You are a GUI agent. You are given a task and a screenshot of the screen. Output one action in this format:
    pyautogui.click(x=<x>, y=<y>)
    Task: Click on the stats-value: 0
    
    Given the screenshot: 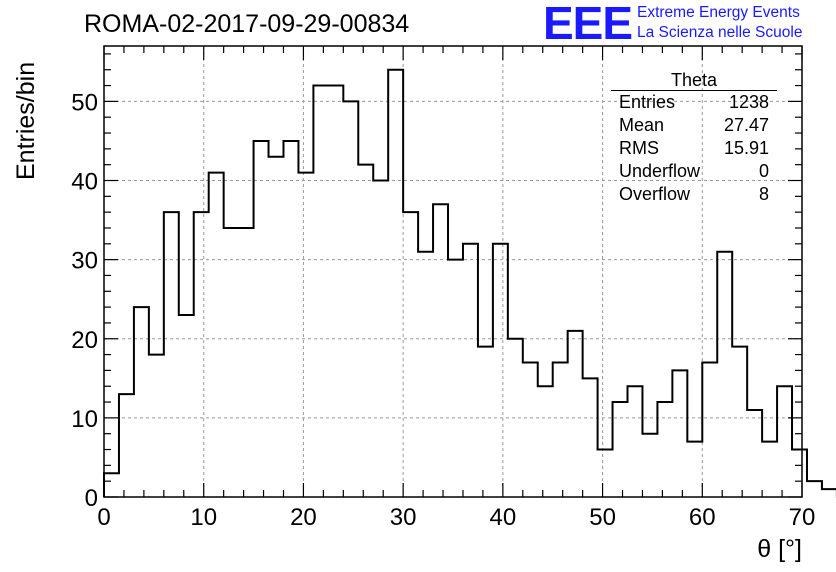 What is the action you would take?
    pyautogui.click(x=763, y=171)
    